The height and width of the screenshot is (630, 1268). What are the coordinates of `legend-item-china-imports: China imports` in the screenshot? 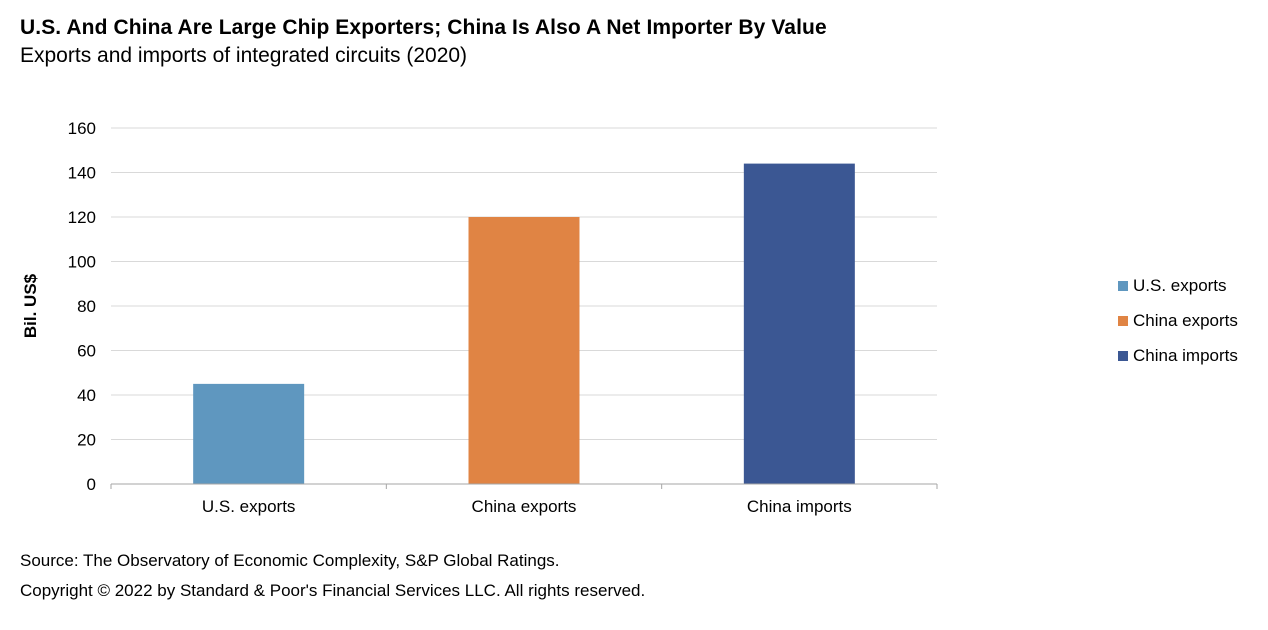 It's located at (1178, 355).